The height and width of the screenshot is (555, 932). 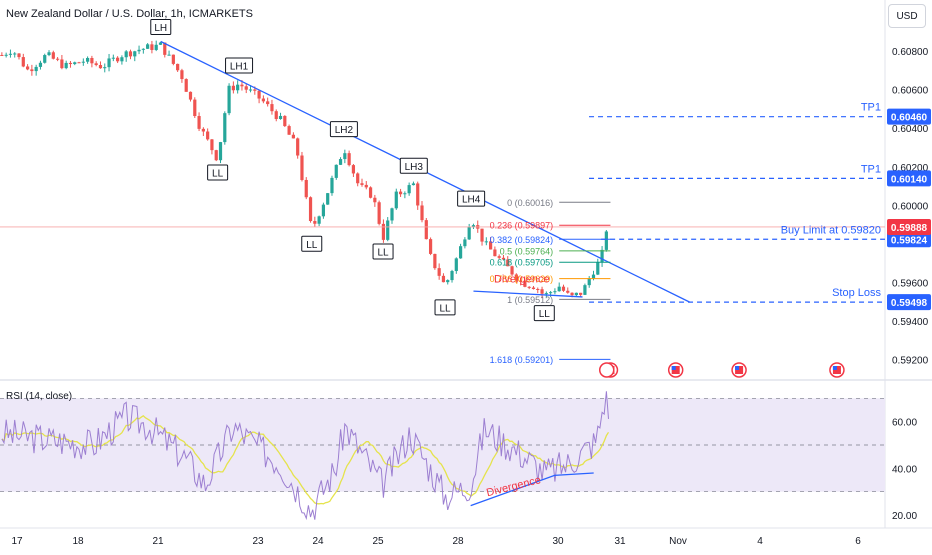 I want to click on price-divergence-label: Divergence, so click(x=522, y=280).